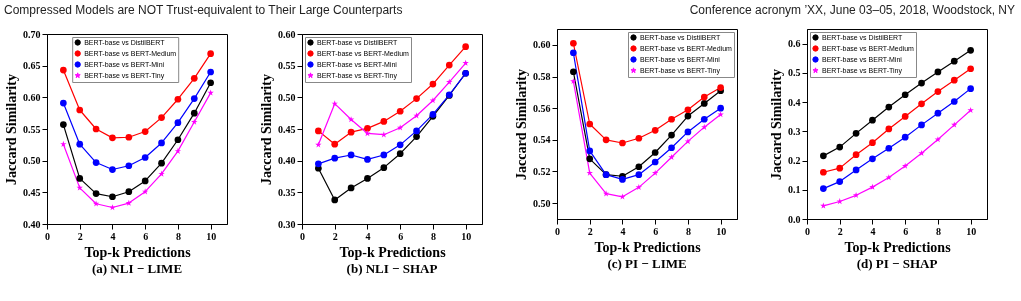  I want to click on y-tick-label: 0.70, so click(32, 34).